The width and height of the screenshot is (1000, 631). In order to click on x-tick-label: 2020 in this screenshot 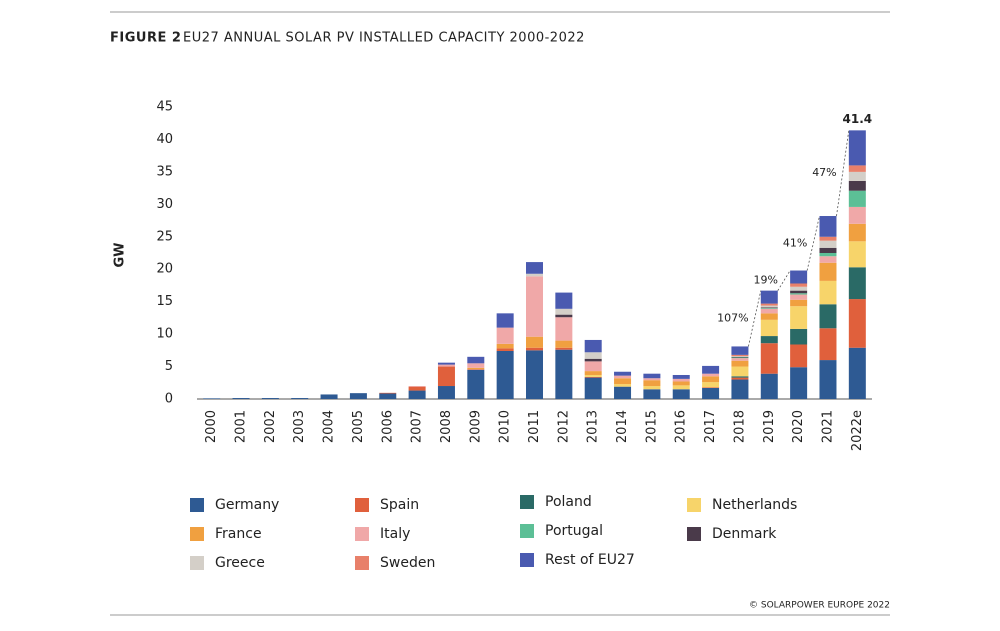, I will do `click(798, 426)`.